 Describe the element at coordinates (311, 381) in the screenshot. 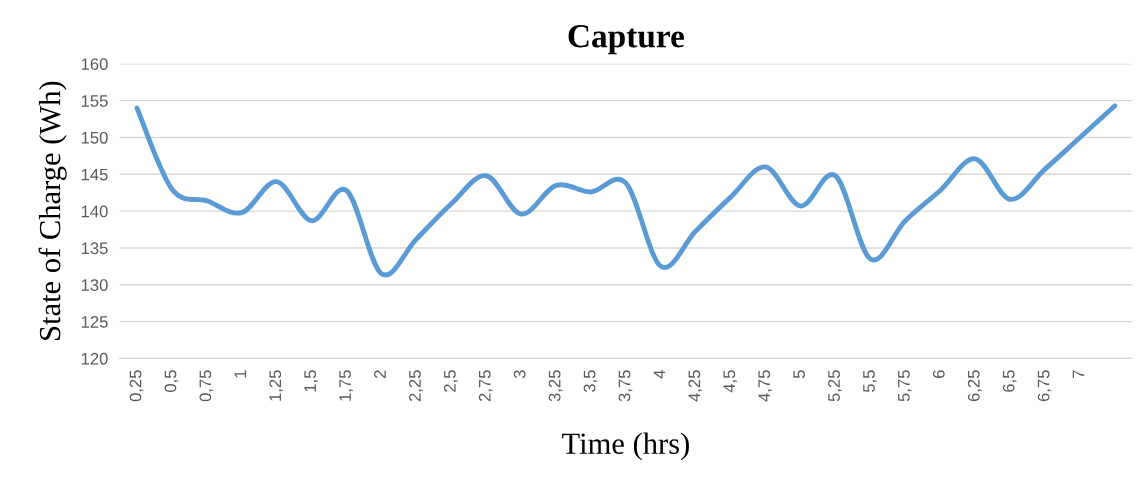

I see `x-tick-label: 1,5` at that location.